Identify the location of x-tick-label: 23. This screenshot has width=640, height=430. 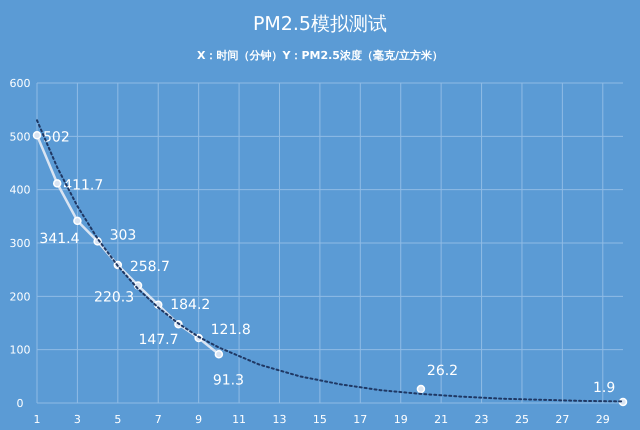
(481, 419).